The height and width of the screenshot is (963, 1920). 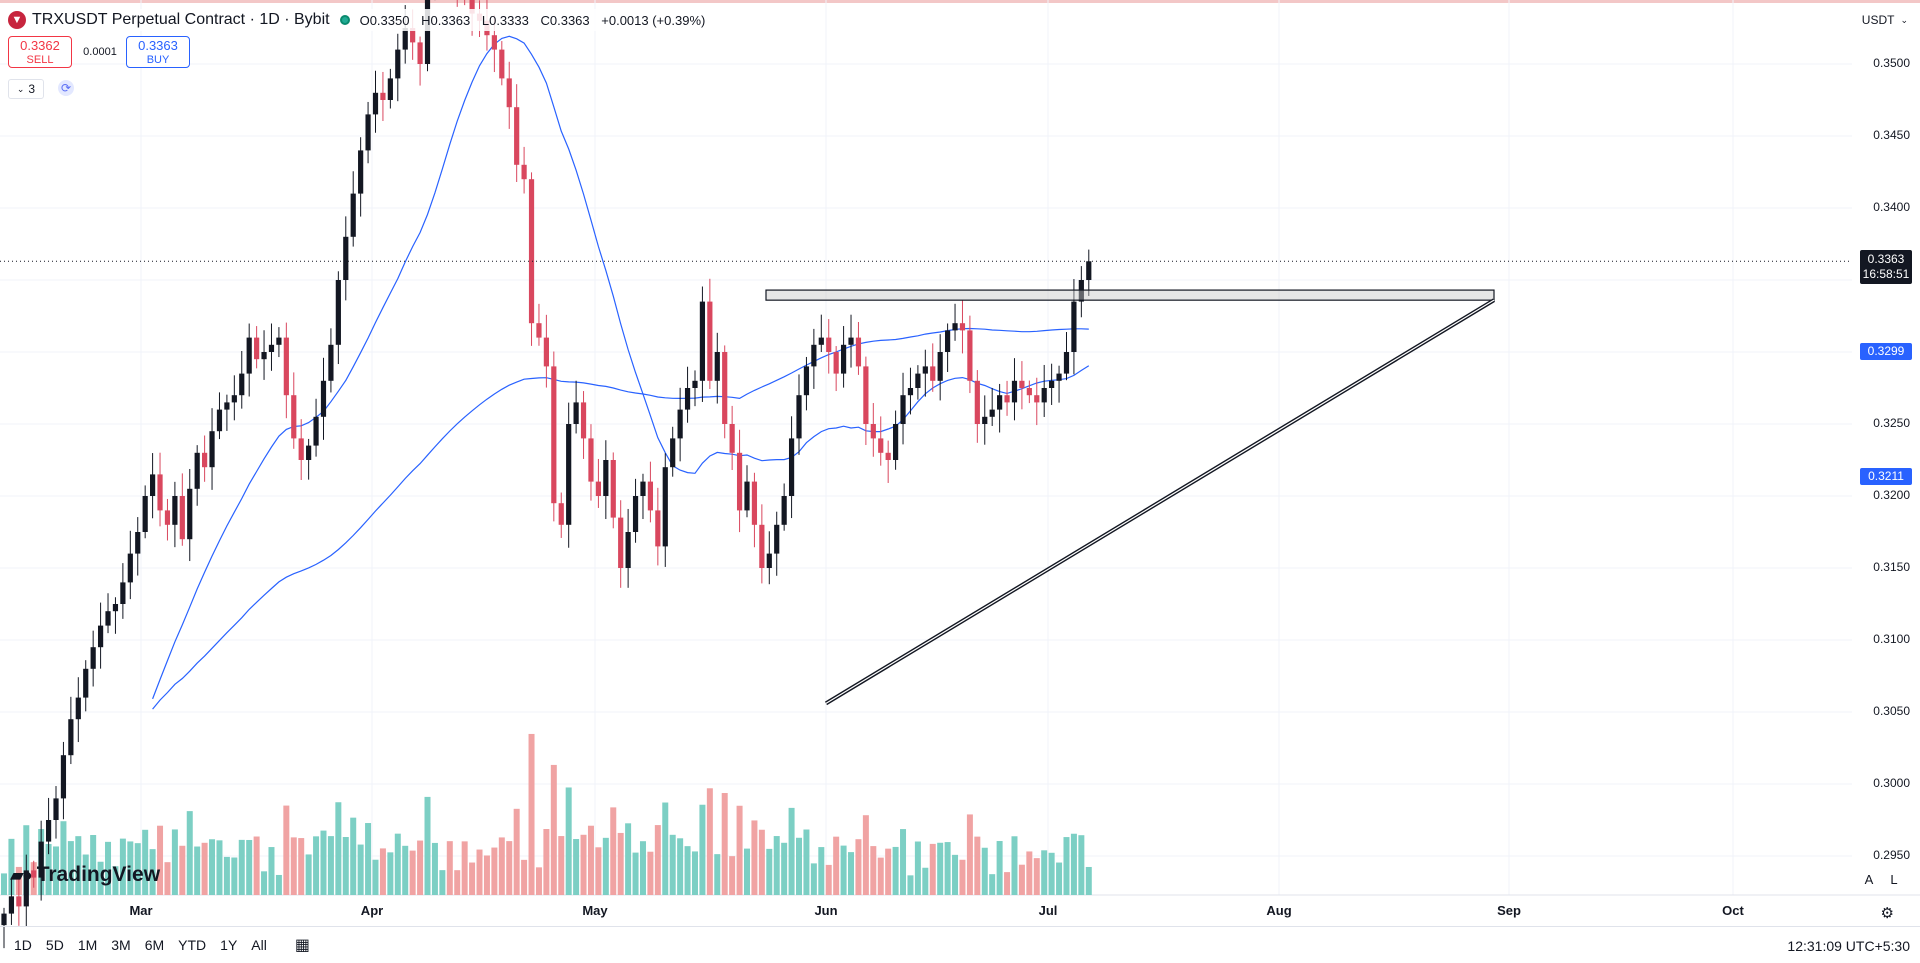 What do you see at coordinates (20, 88) in the screenshot?
I see `chevron-down-icon: ⌄` at bounding box center [20, 88].